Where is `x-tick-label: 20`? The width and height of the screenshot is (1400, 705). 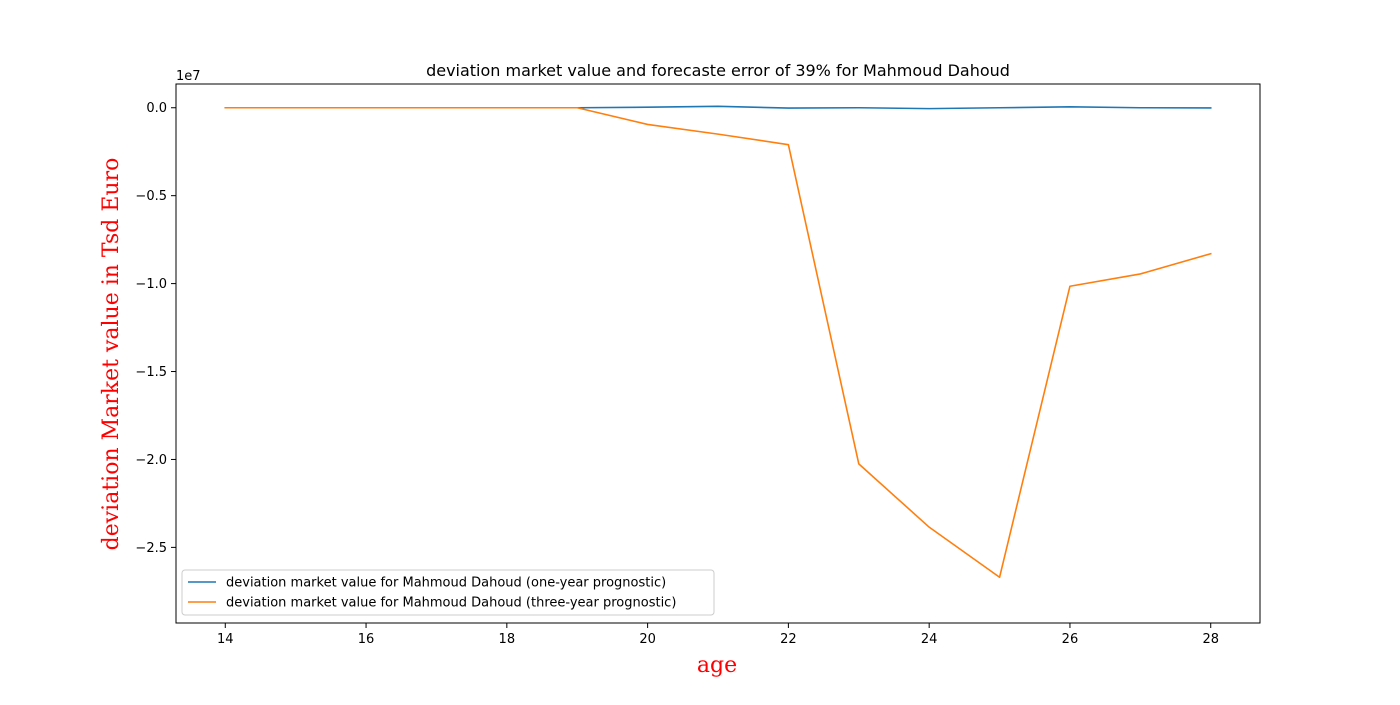 x-tick-label: 20 is located at coordinates (647, 639).